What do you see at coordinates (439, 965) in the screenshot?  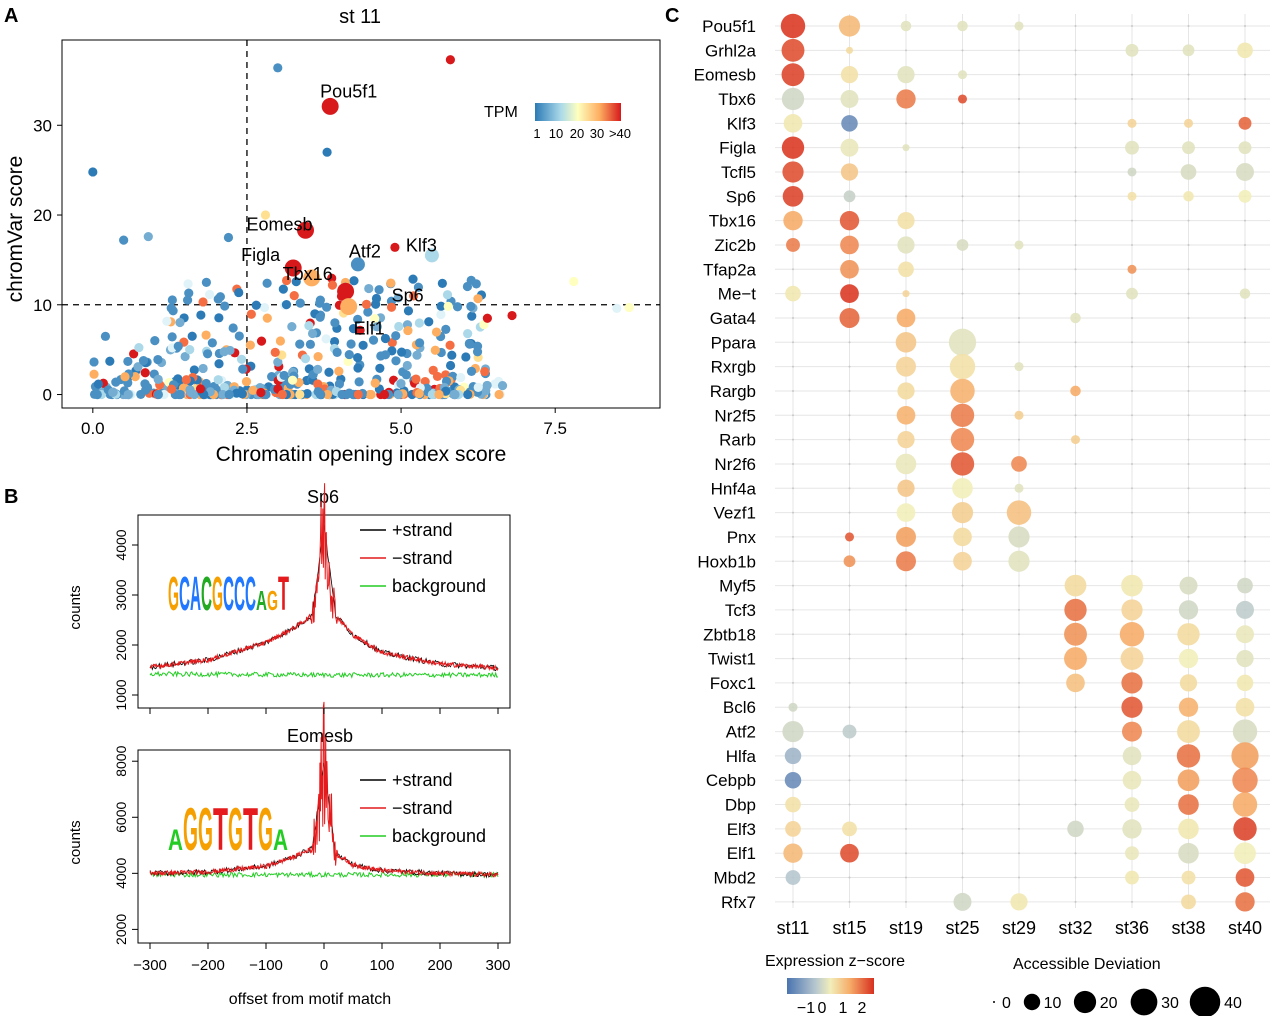 I see `profile-x-tick-label: 200` at bounding box center [439, 965].